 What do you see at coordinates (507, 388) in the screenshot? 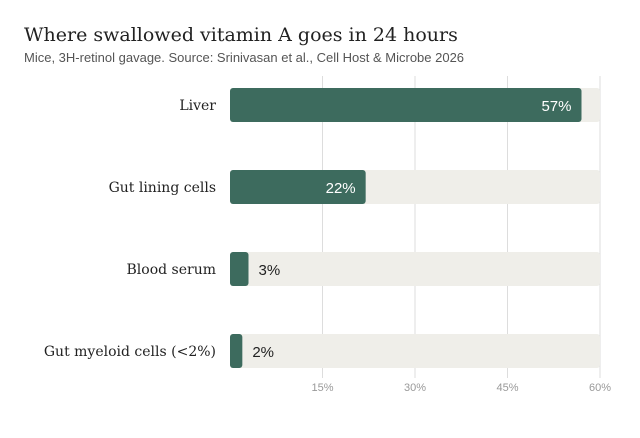
I see `x-tick-label: 45%` at bounding box center [507, 388].